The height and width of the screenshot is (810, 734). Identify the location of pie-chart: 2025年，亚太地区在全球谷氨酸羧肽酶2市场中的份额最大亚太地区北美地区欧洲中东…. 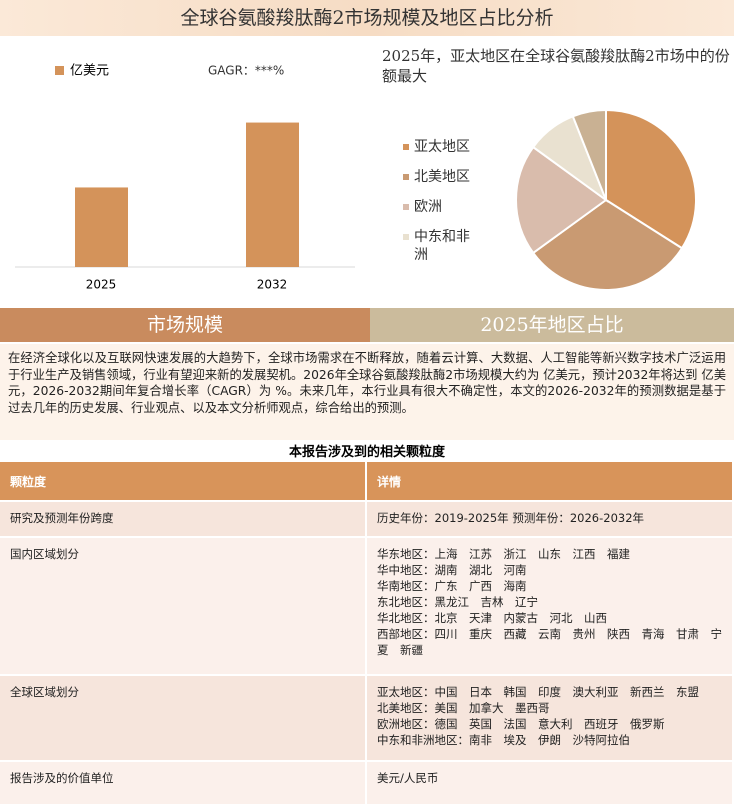
(556, 169).